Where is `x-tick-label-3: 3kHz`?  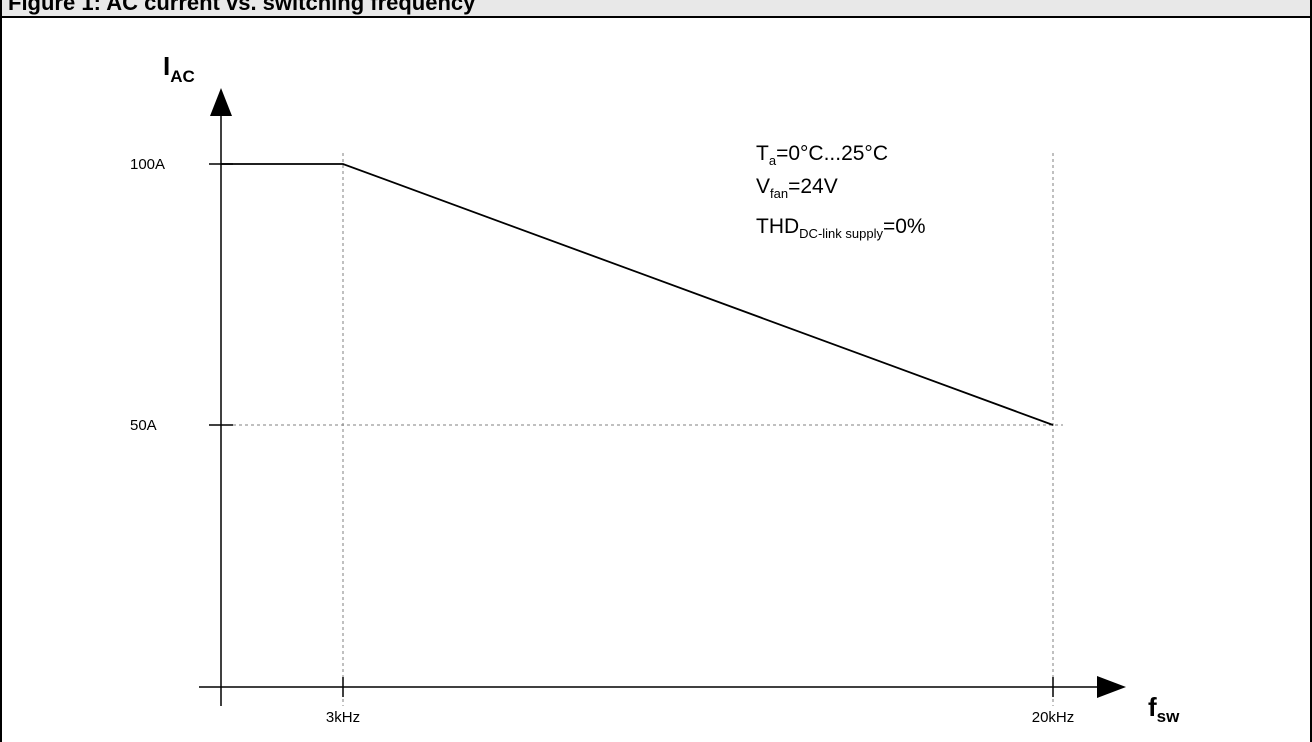 x-tick-label-3: 3kHz is located at coordinates (343, 717).